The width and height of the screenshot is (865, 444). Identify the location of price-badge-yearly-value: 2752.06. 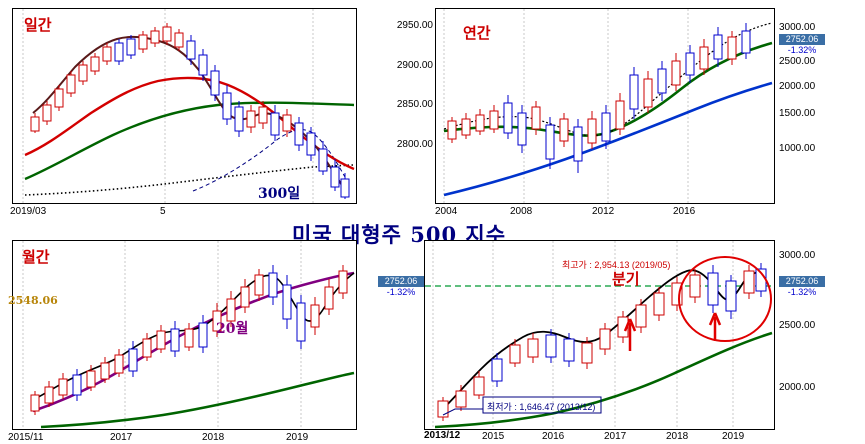
(802, 39).